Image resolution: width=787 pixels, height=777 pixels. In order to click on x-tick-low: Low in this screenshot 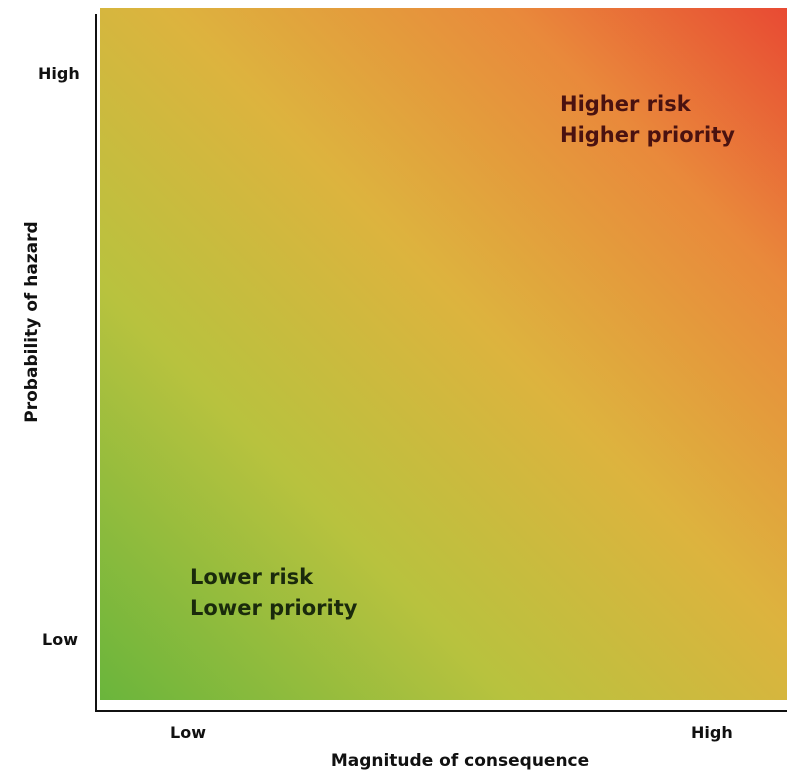, I will do `click(188, 732)`.